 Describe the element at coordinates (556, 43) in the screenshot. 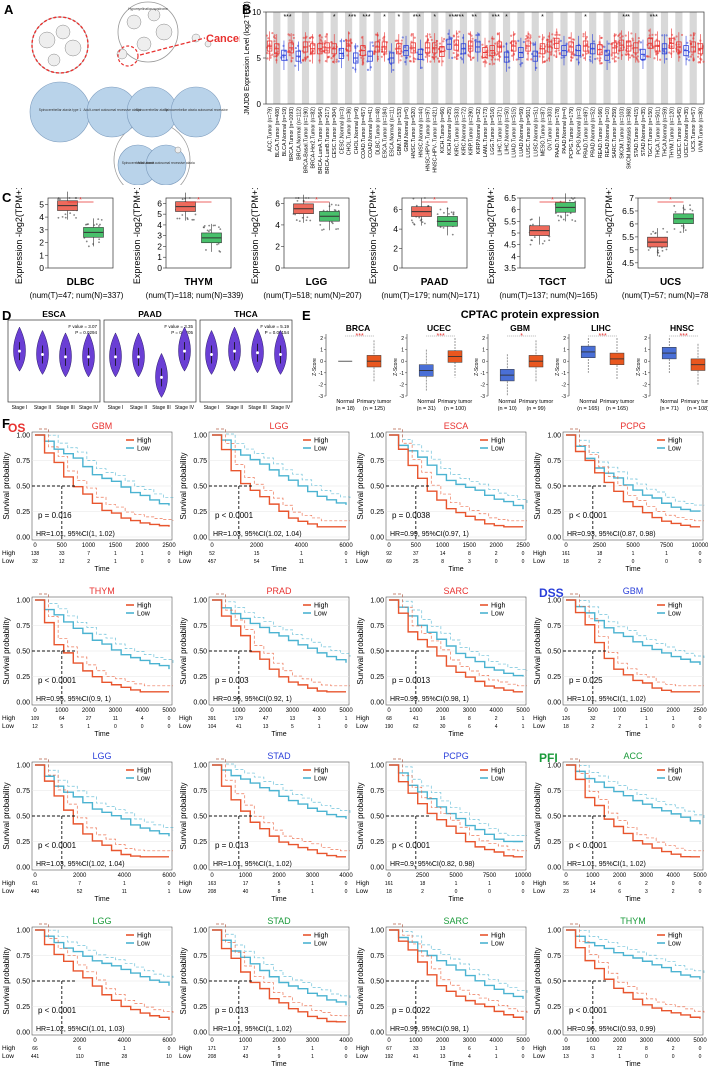

I see `box-PAAD.Tumor (n=178)` at that location.